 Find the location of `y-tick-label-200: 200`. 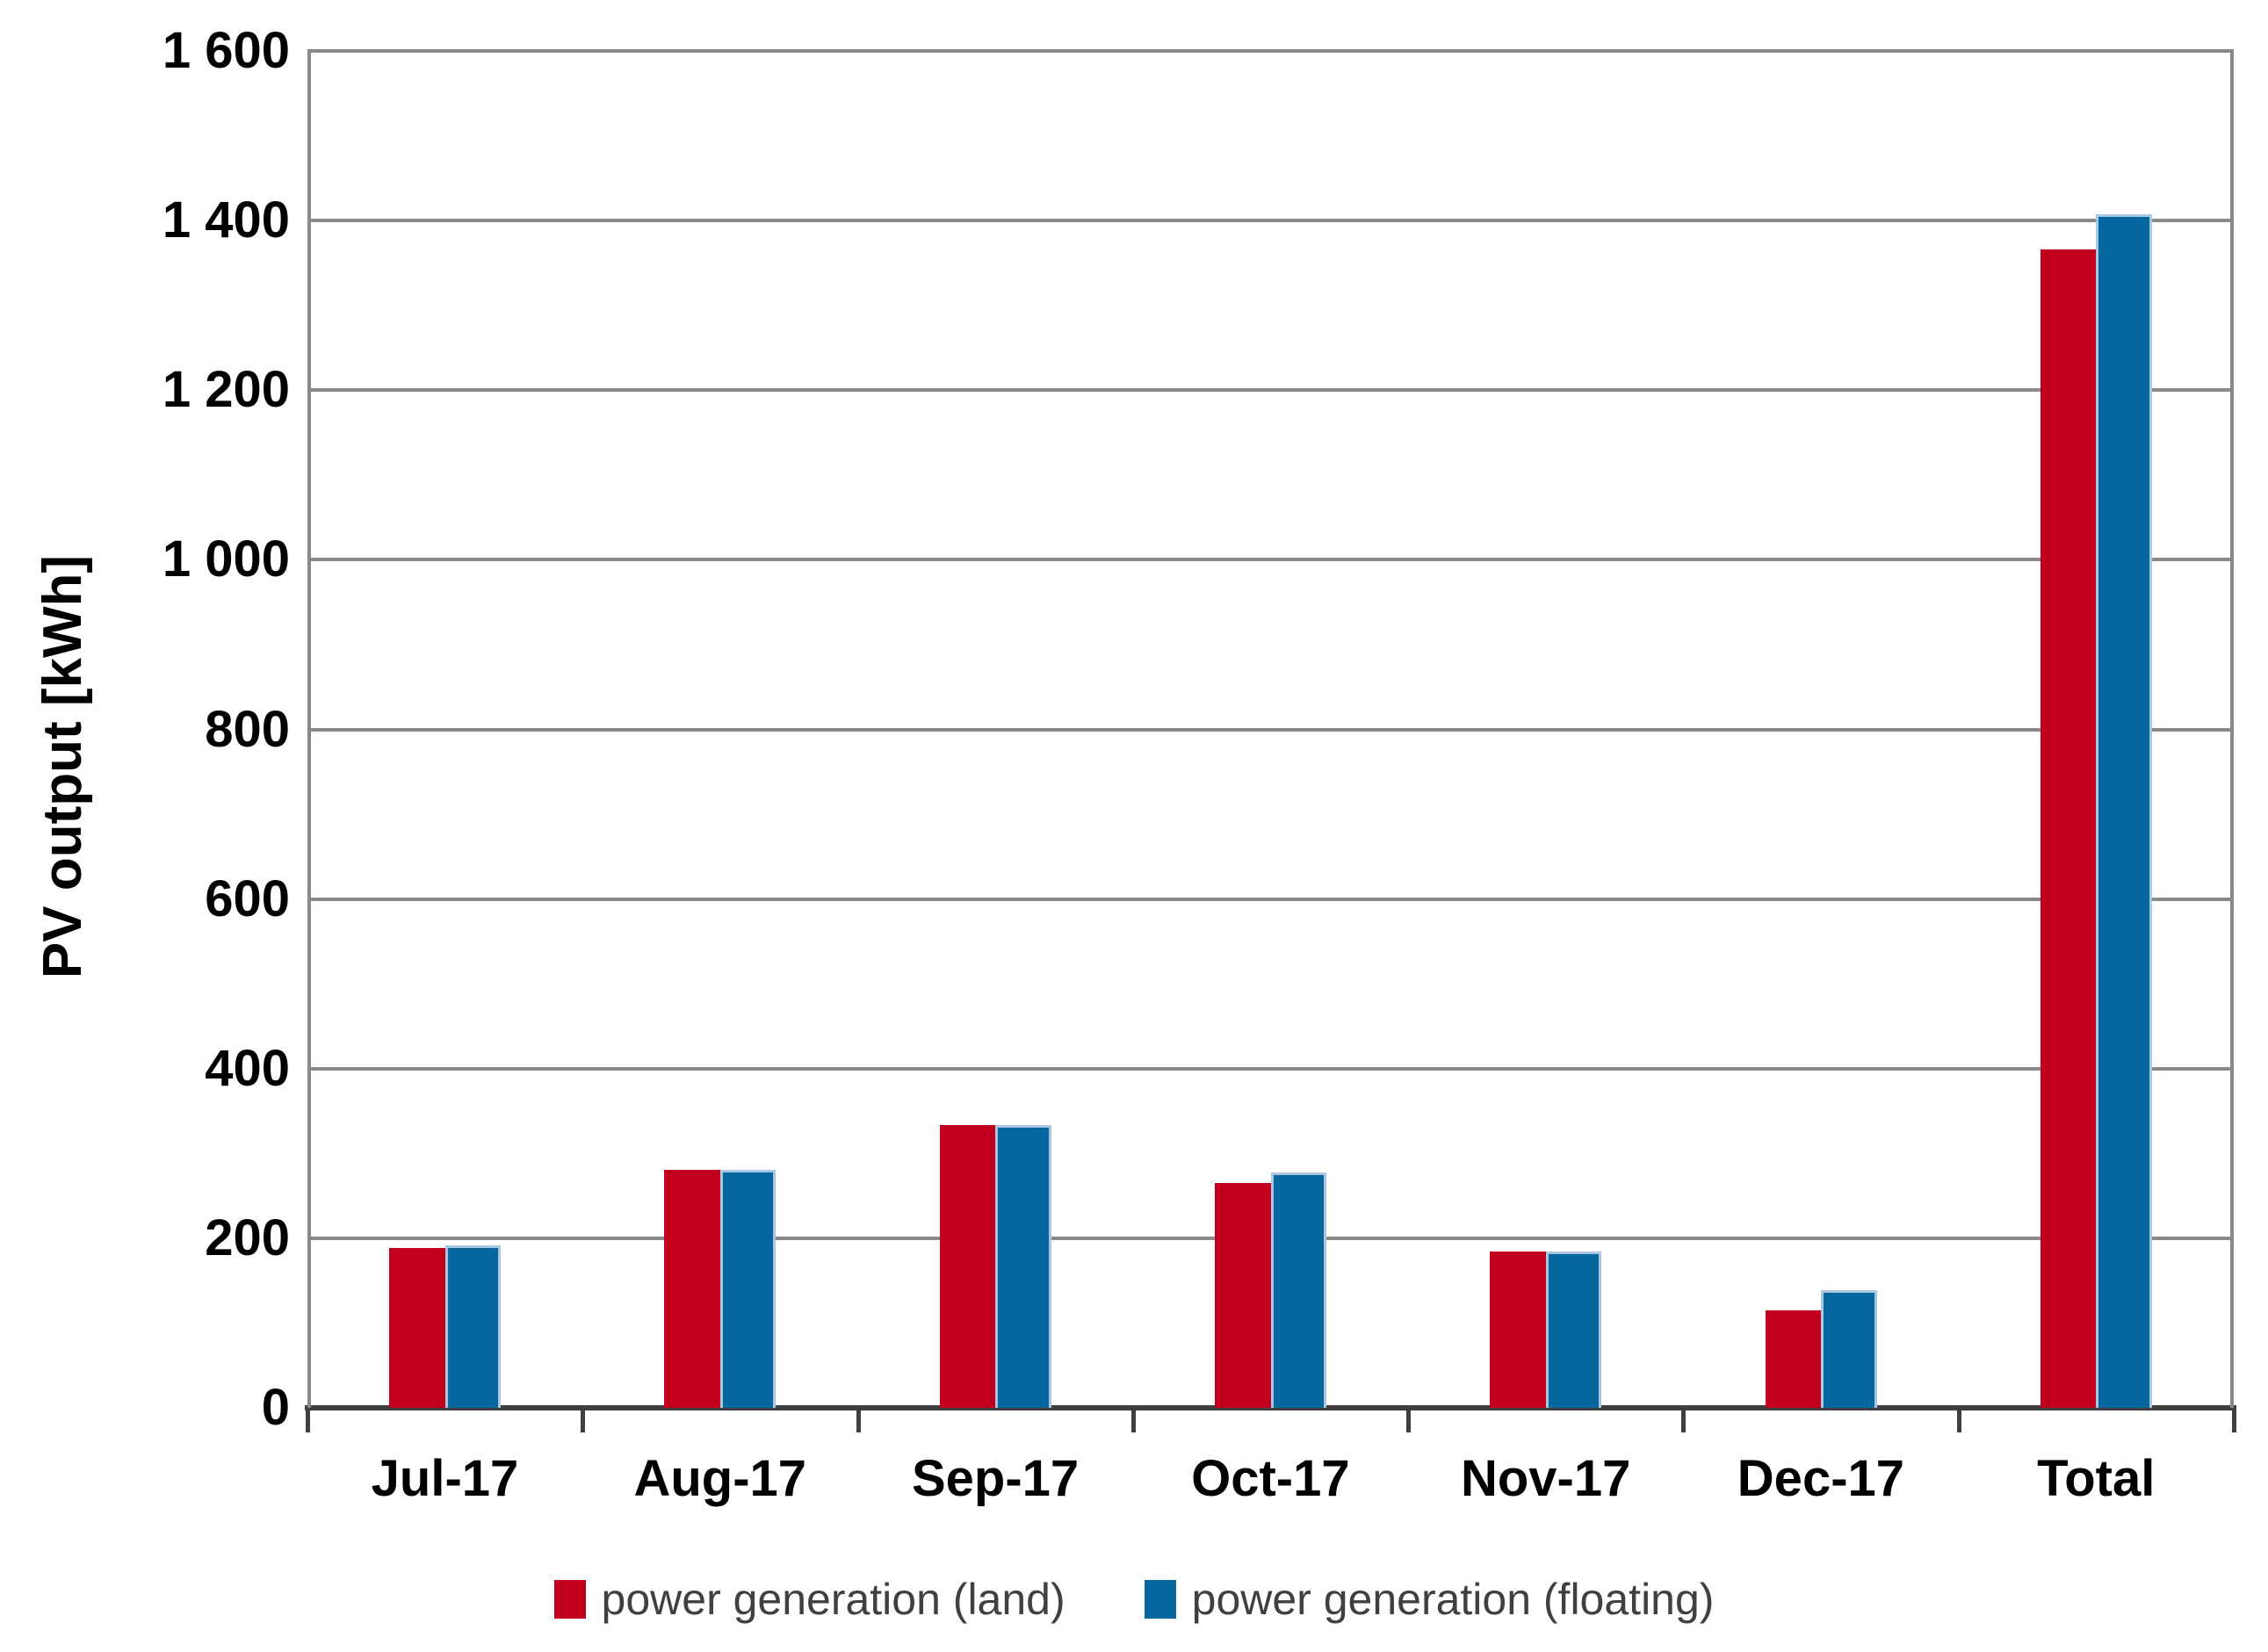

y-tick-label-200: 200 is located at coordinates (247, 1237).